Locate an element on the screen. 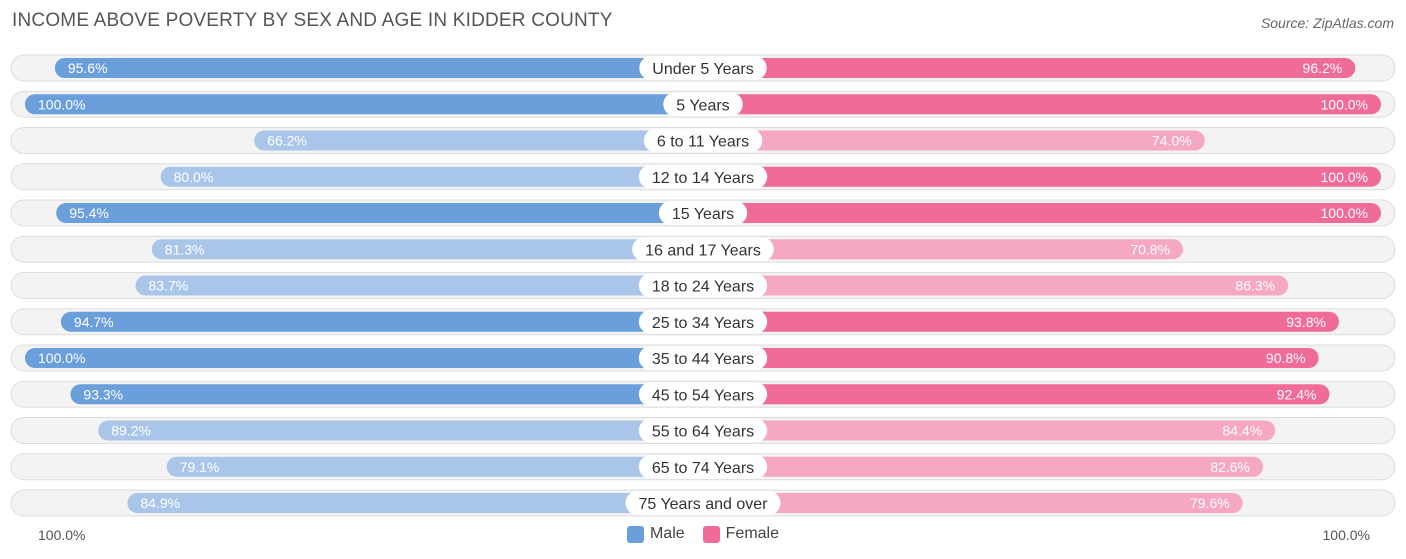  legend-male: Male is located at coordinates (655, 534).